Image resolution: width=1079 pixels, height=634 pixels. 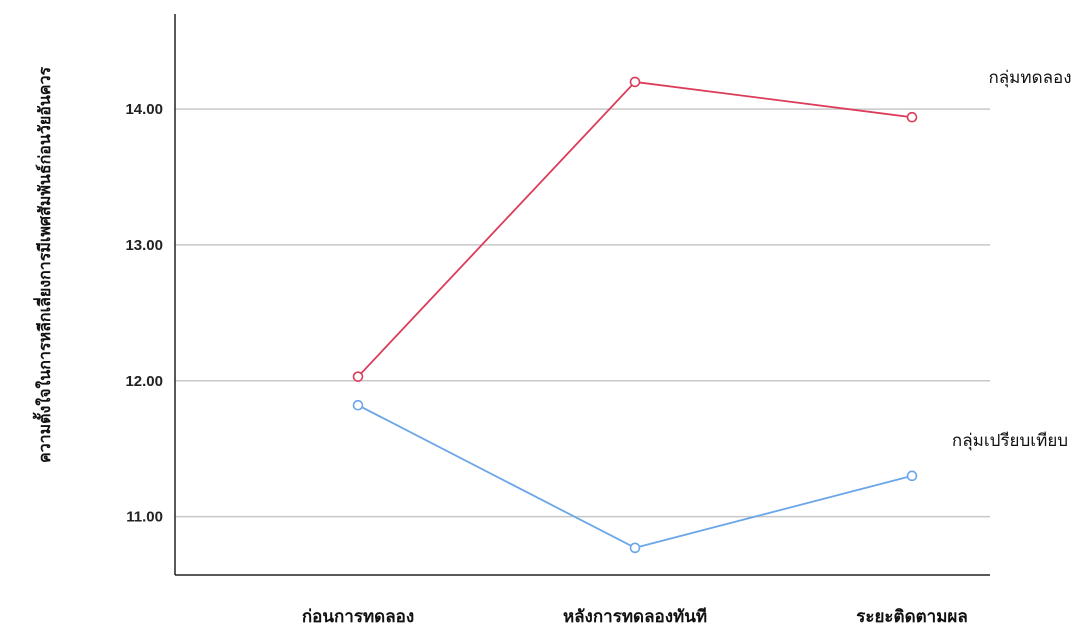 What do you see at coordinates (1010, 441) in the screenshot?
I see `series-label: กลุ่มเปรียบเทียบ` at bounding box center [1010, 441].